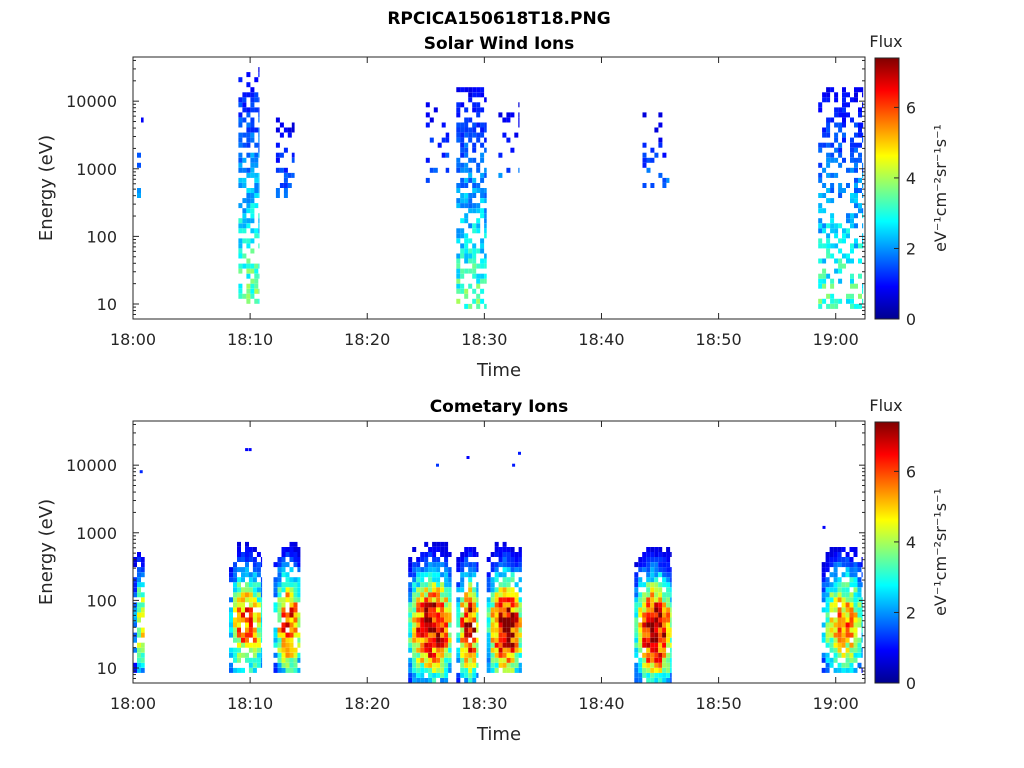  Describe the element at coordinates (911, 319) in the screenshot. I see `colorbar-tick-label: 0` at that location.